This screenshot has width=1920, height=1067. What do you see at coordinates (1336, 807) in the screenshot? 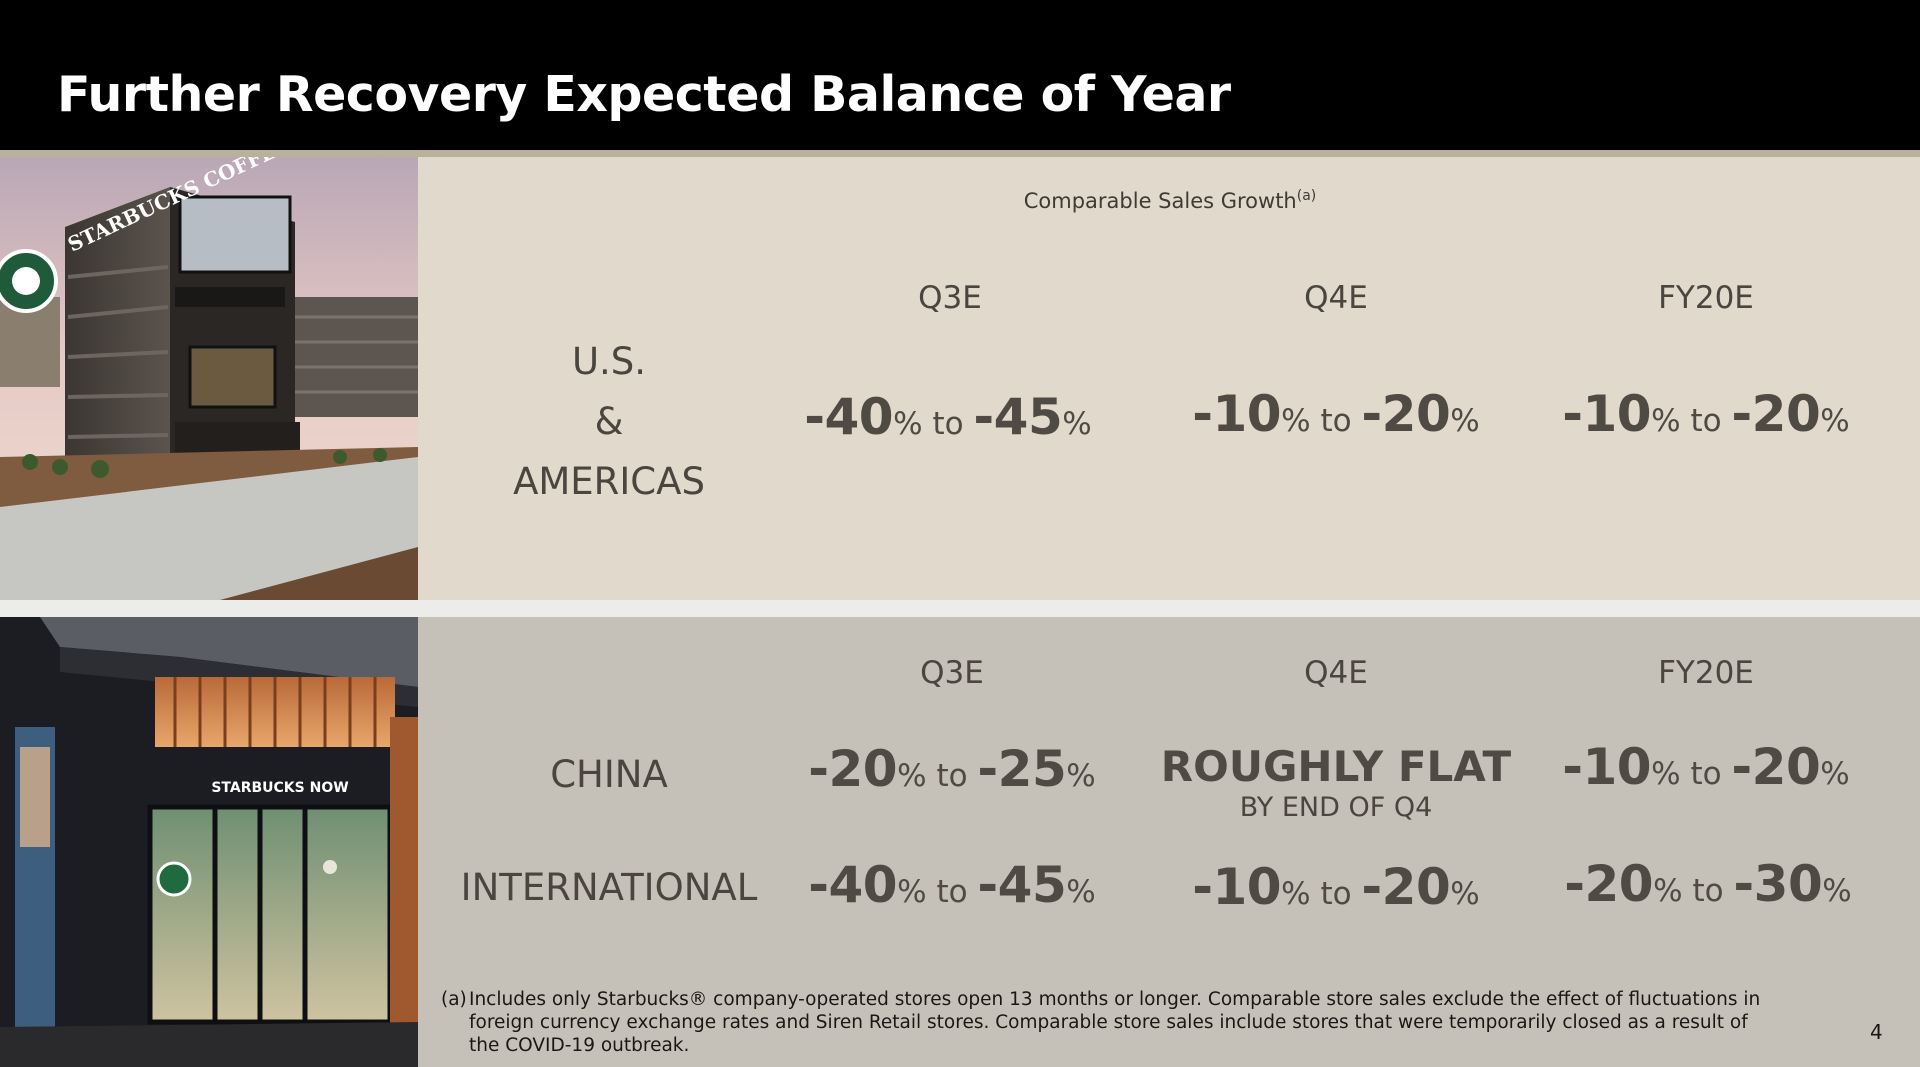
I see `china-q4e-by-end-of-q4: BY END OF Q4` at bounding box center [1336, 807].